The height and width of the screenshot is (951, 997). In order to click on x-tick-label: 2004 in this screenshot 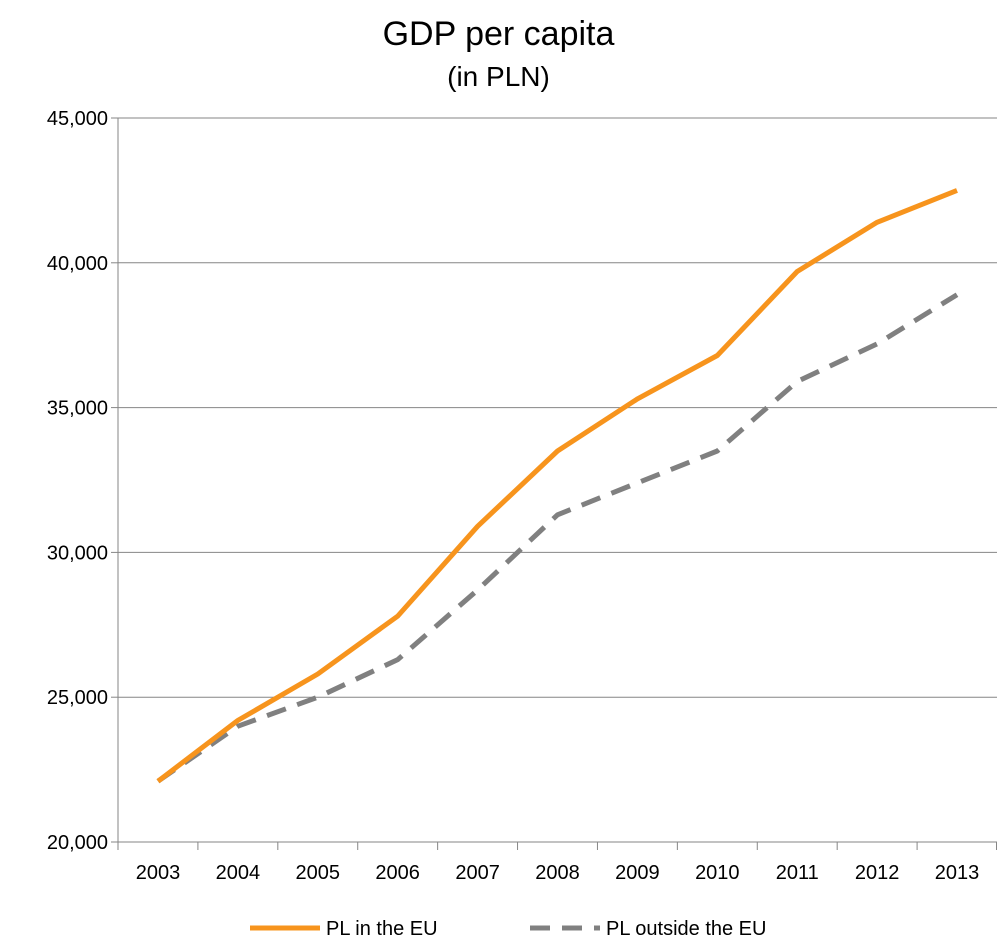, I will do `click(238, 873)`.